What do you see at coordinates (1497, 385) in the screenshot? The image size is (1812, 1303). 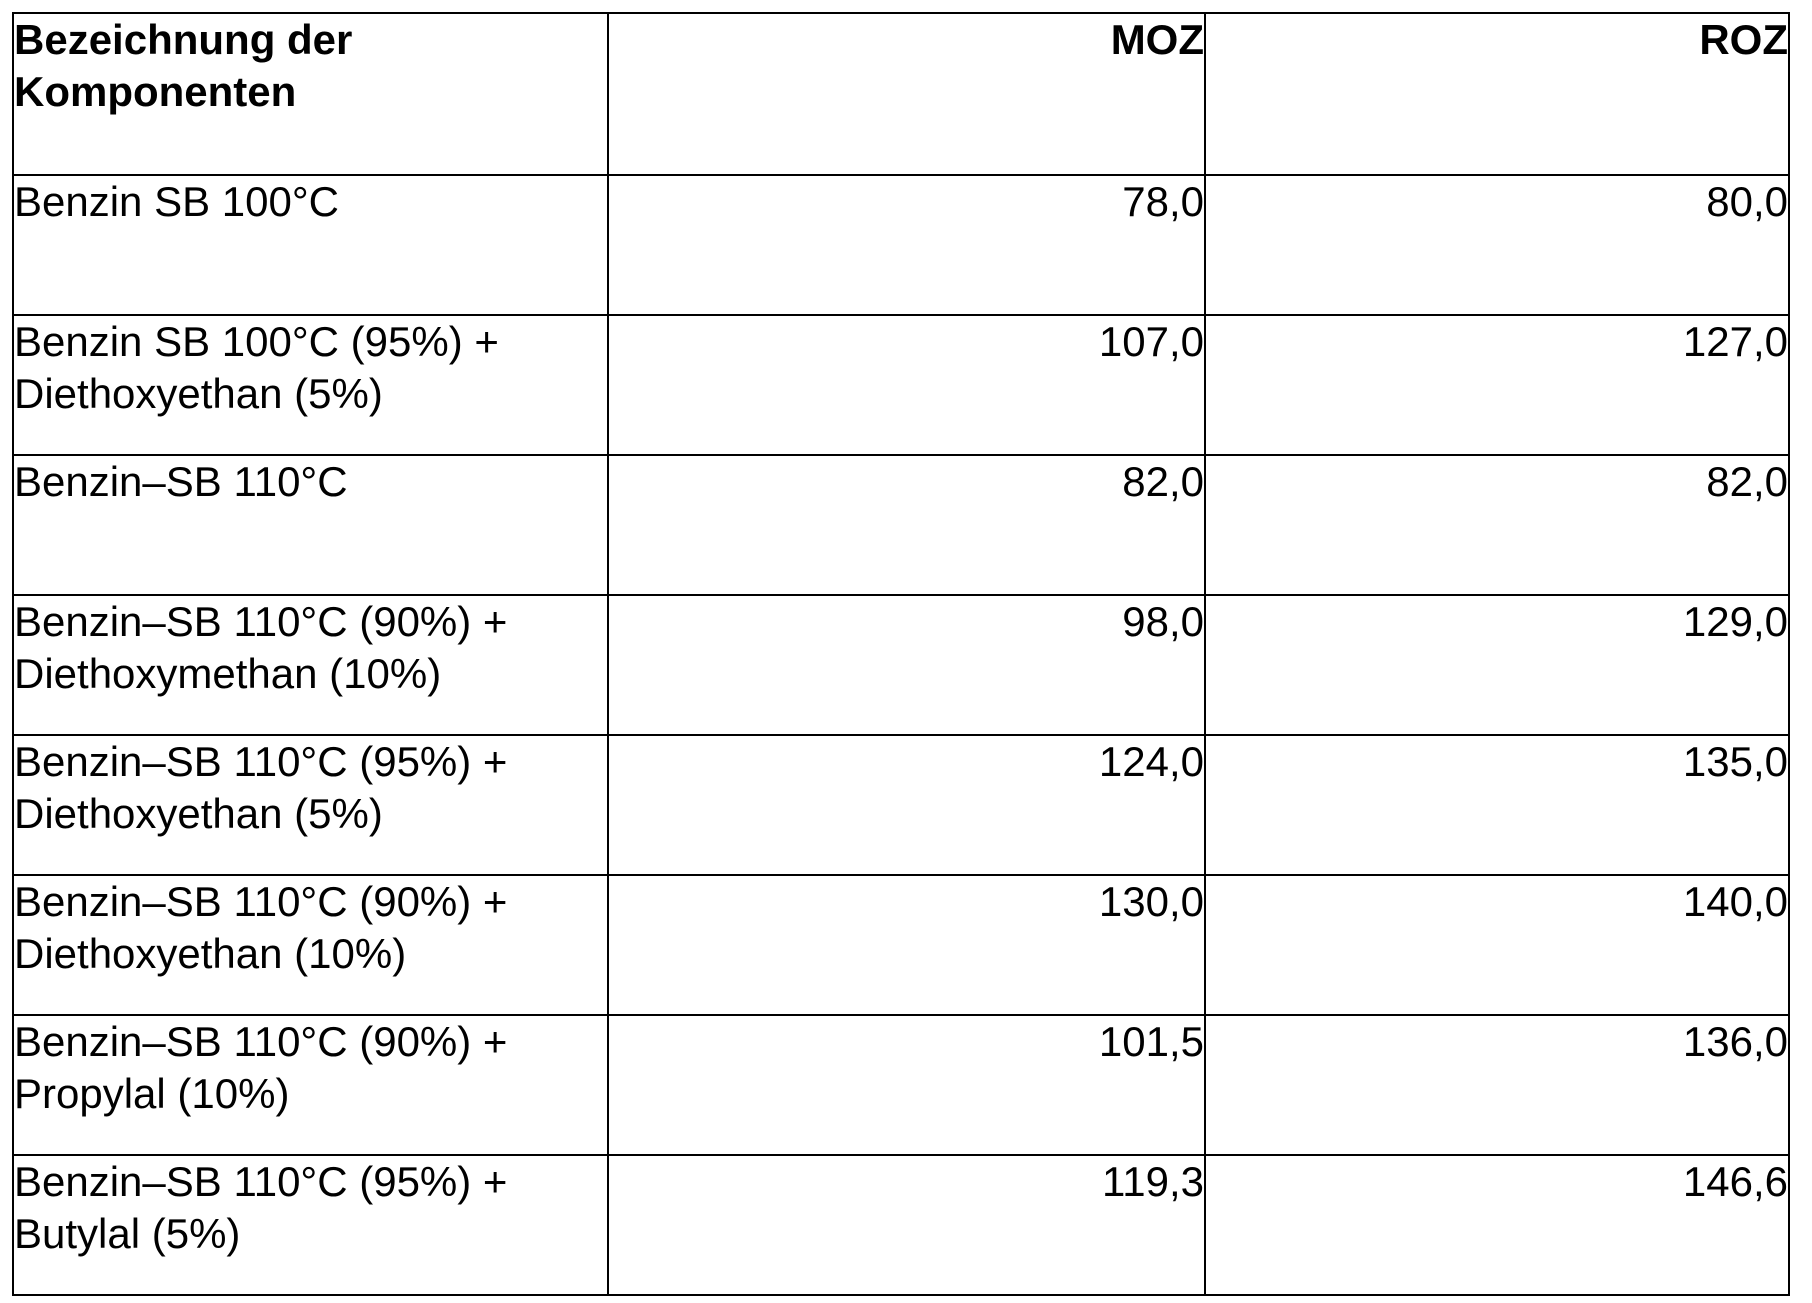 I see `cell-roz: 127,0` at bounding box center [1497, 385].